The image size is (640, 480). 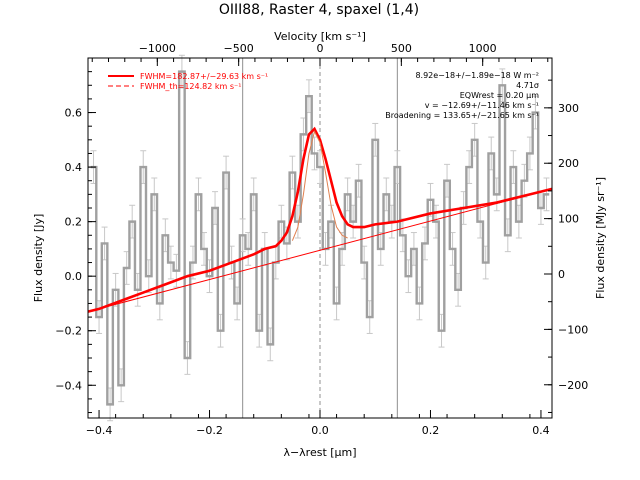 What do you see at coordinates (204, 76) in the screenshot?
I see `legend-label: FWHM=182.87+/−29.63 km s⁻¹` at bounding box center [204, 76].